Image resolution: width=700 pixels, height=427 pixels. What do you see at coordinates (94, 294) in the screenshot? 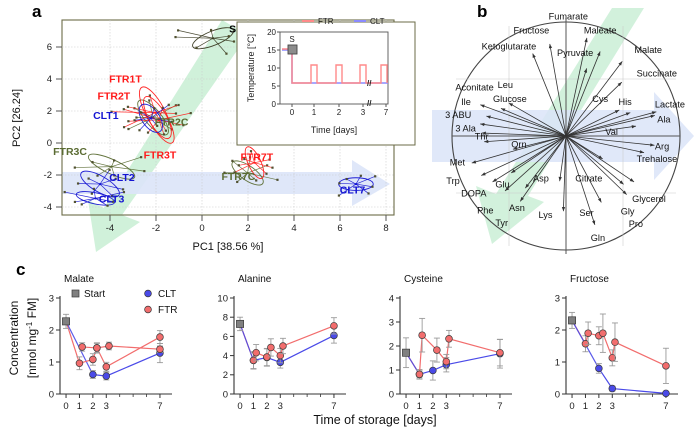
I see `legend-label-start: Start` at bounding box center [94, 294].